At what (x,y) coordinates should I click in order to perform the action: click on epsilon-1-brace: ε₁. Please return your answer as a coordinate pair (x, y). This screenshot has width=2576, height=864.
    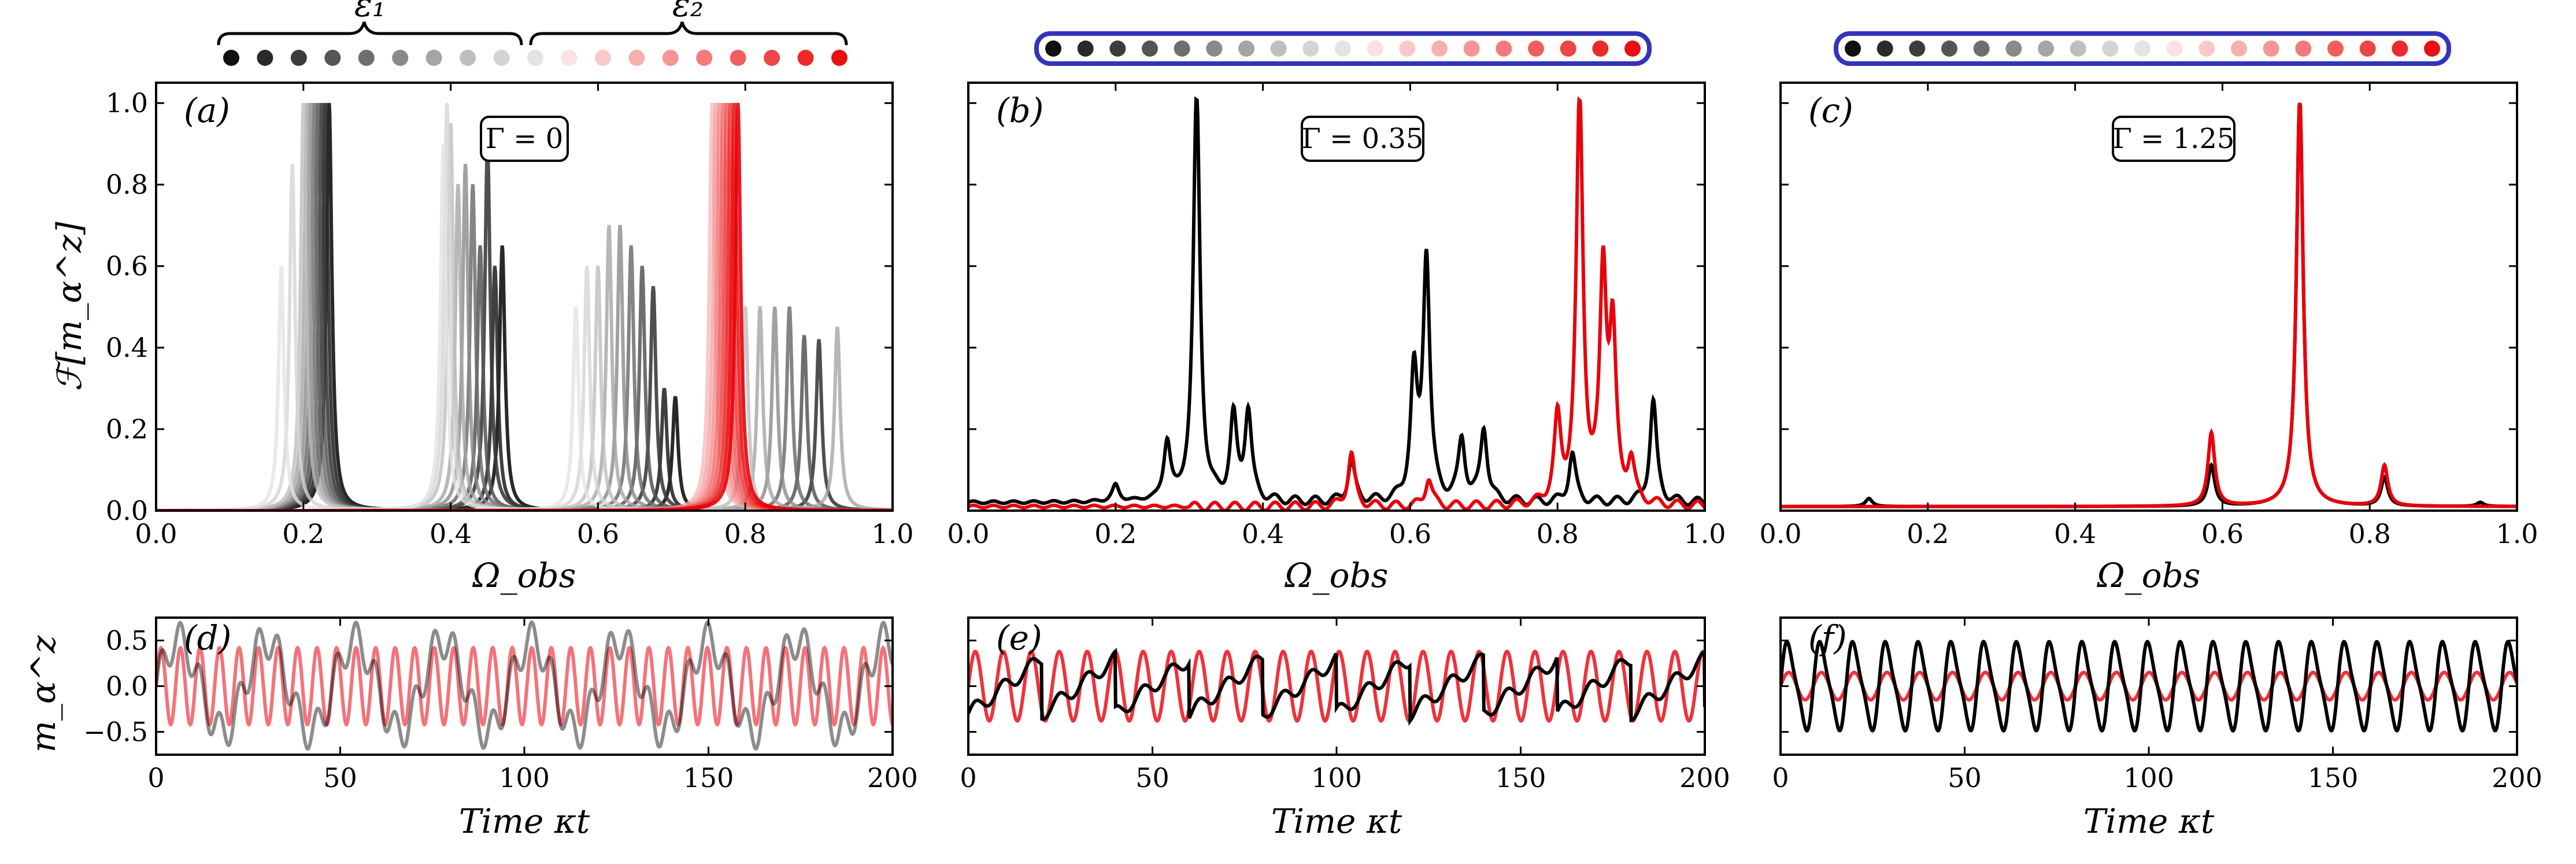
    Looking at the image, I should click on (370, 23).